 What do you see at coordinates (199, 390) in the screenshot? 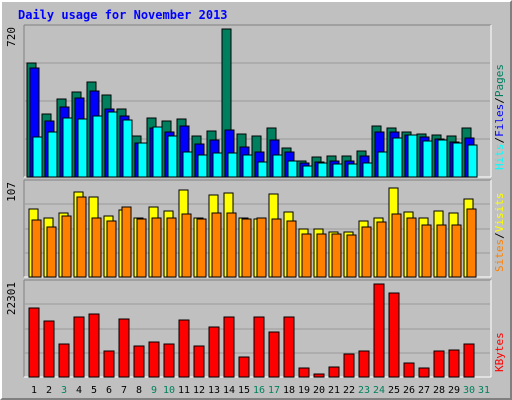
I see `x-tick-label-12: 12` at bounding box center [199, 390].